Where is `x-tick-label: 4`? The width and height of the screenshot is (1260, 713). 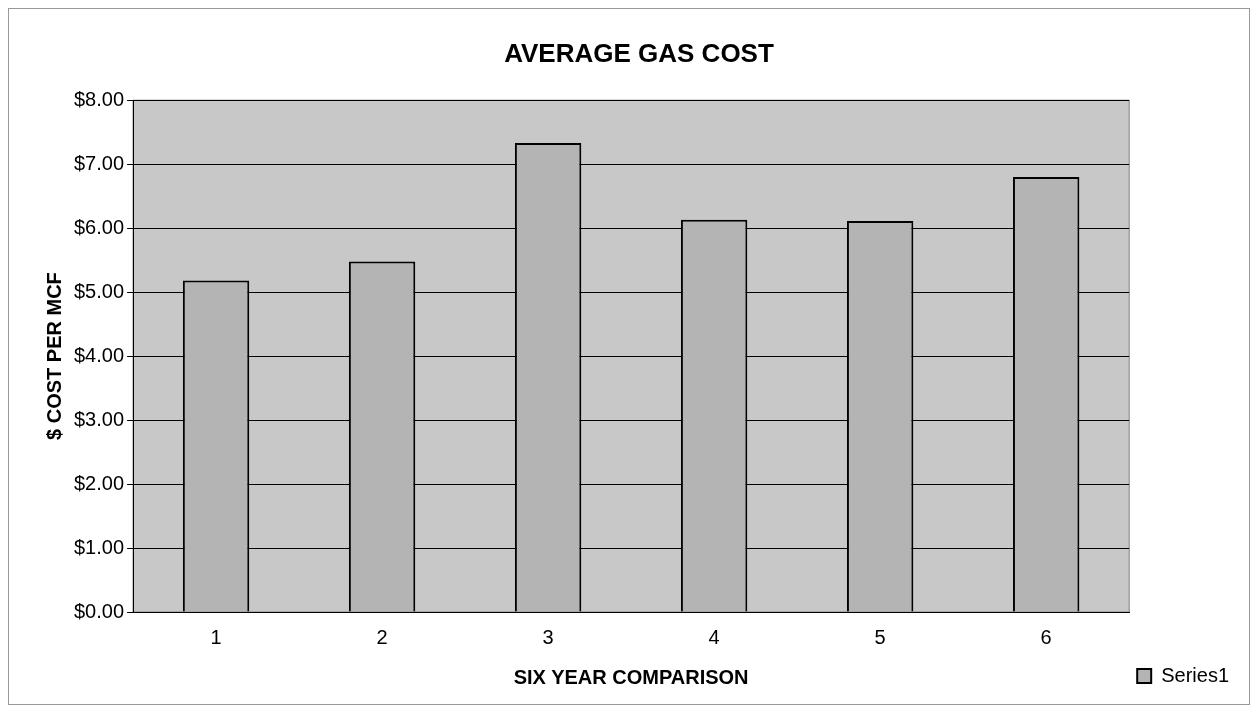 x-tick-label: 4 is located at coordinates (714, 636).